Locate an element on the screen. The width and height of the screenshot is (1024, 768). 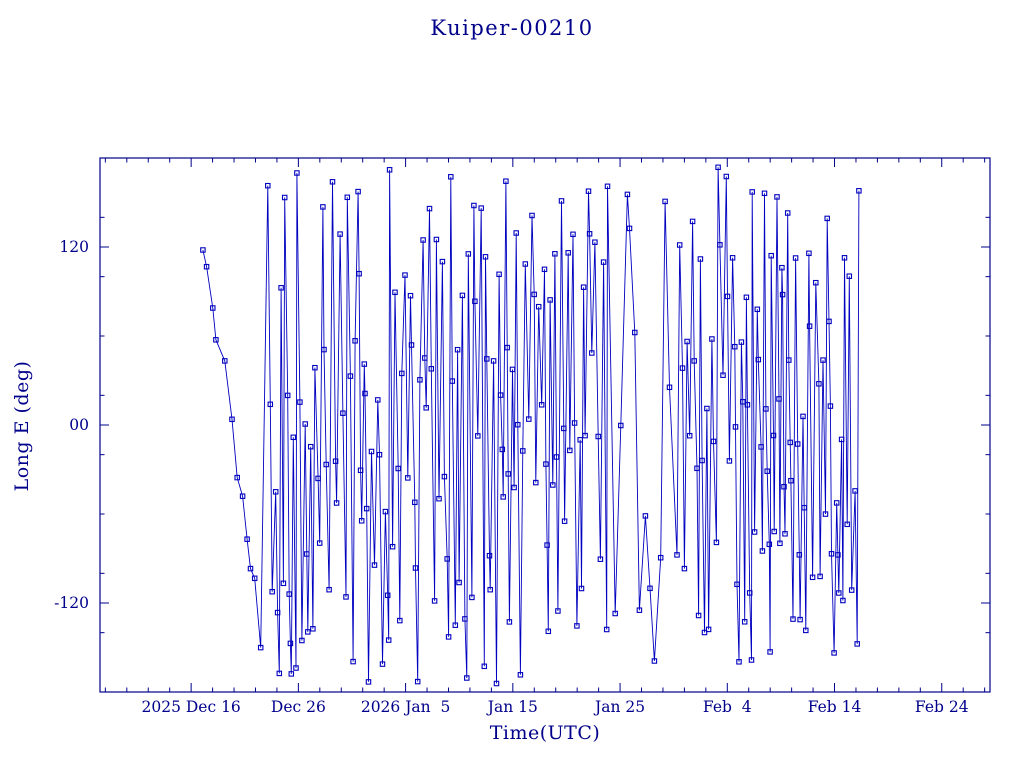
plot-title: Kuiper-00210 is located at coordinates (512, 28).